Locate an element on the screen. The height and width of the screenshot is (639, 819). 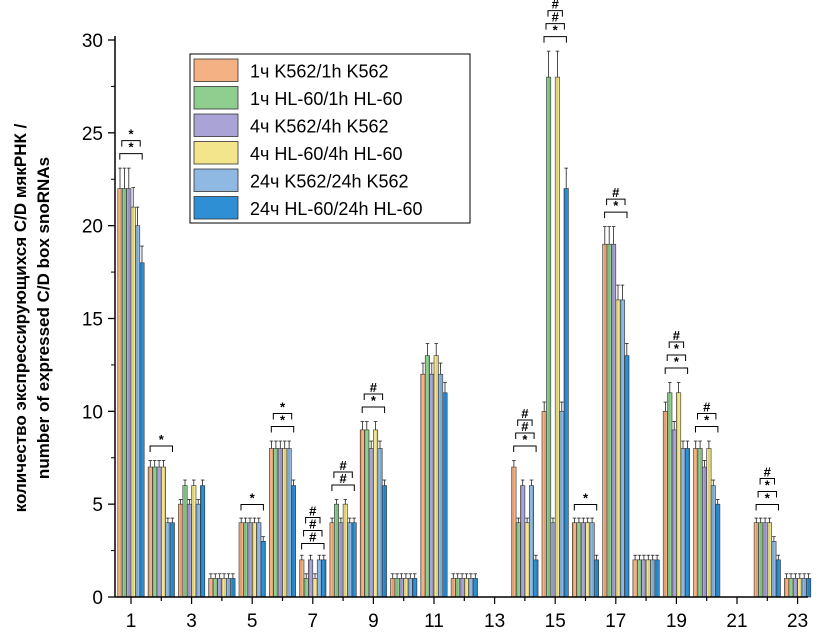
bar-texture-s6-c15 is located at coordinates (566, 393).